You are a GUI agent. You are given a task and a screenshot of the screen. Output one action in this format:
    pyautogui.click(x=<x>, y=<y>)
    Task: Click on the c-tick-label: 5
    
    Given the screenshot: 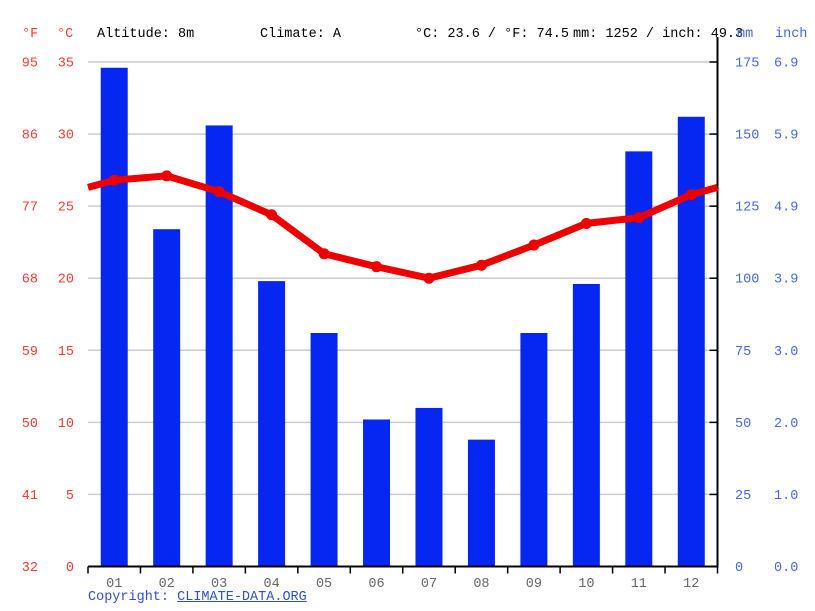 What is the action you would take?
    pyautogui.click(x=70, y=496)
    